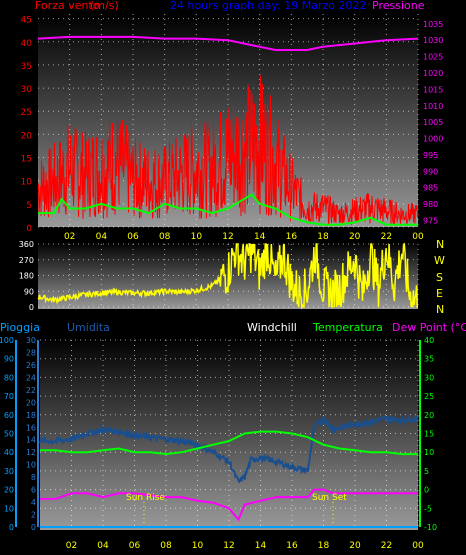 The width and height of the screenshot is (466, 555). Describe the element at coordinates (9, 452) in the screenshot. I see `humidity-tick-label: 40` at that location.